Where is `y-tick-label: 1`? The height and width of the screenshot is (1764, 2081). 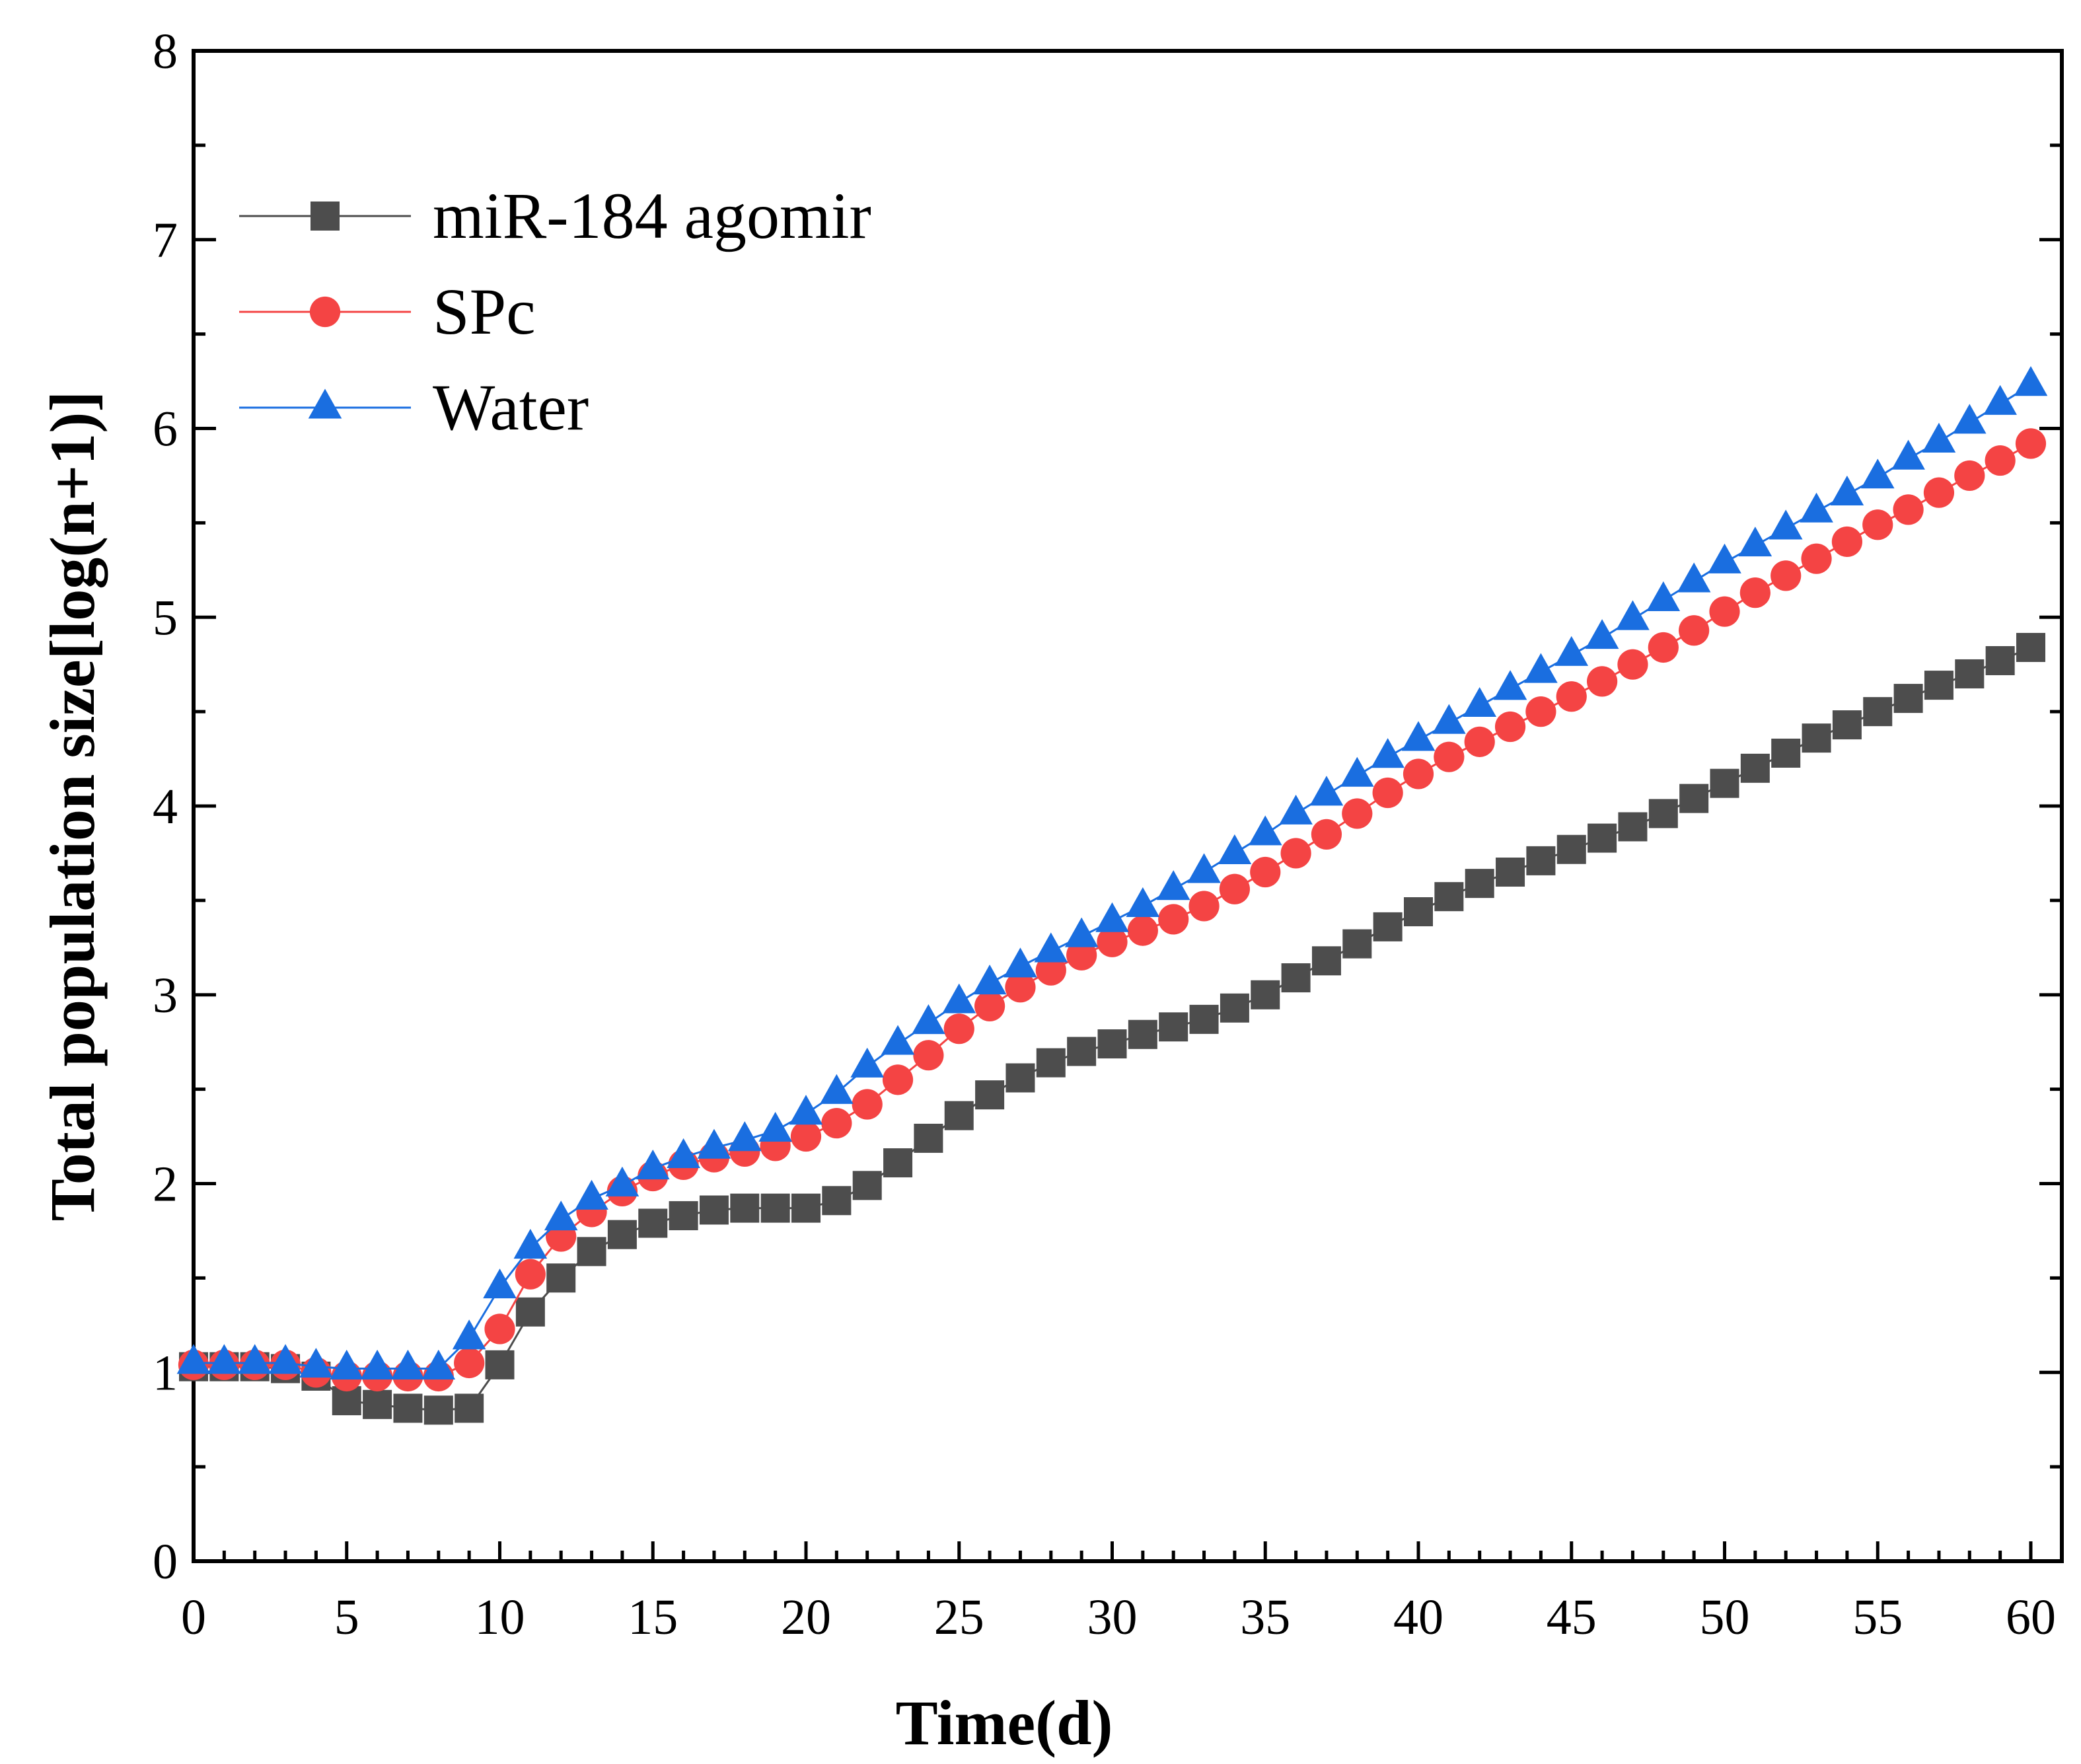 y-tick-label: 1 is located at coordinates (166, 1373).